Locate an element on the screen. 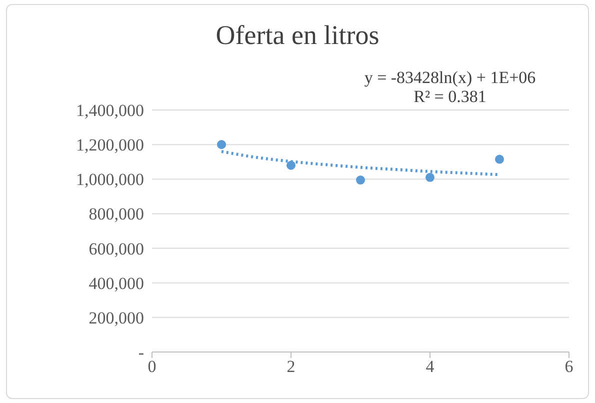 The image size is (595, 403). y-tick-label: 1,000,000 is located at coordinates (110, 180).